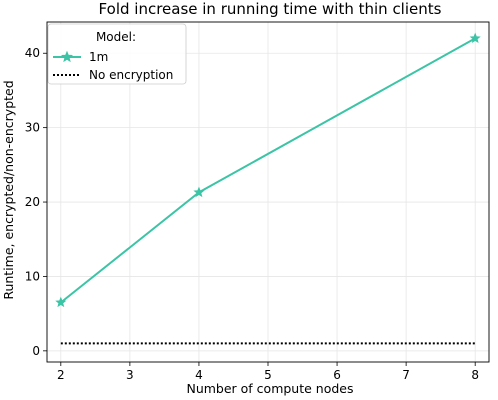  I want to click on legend-marker-1m, so click(67, 56).